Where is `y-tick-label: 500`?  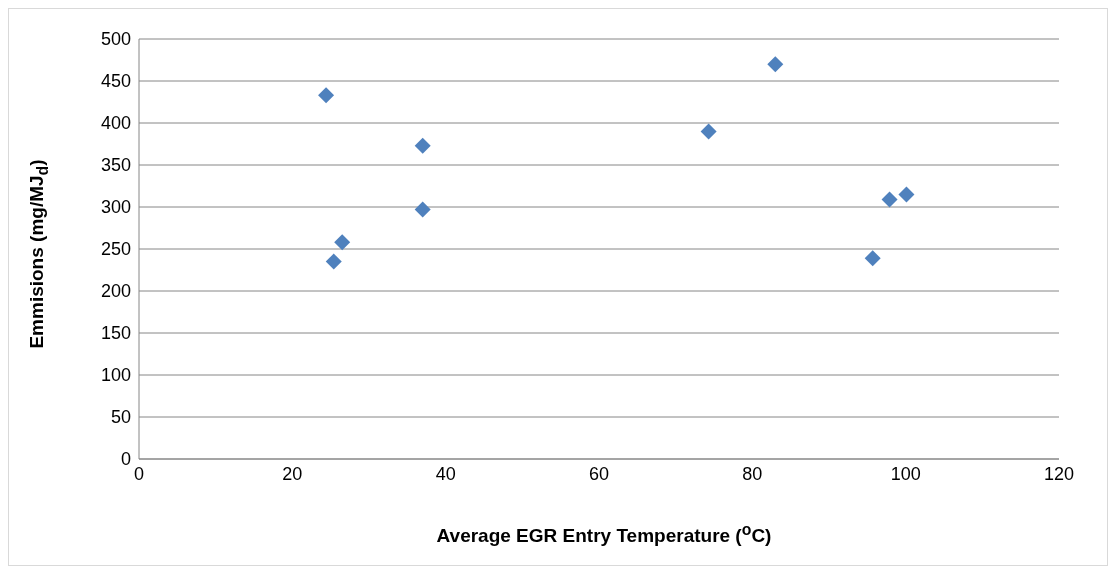 y-tick-label: 500 is located at coordinates (115, 39).